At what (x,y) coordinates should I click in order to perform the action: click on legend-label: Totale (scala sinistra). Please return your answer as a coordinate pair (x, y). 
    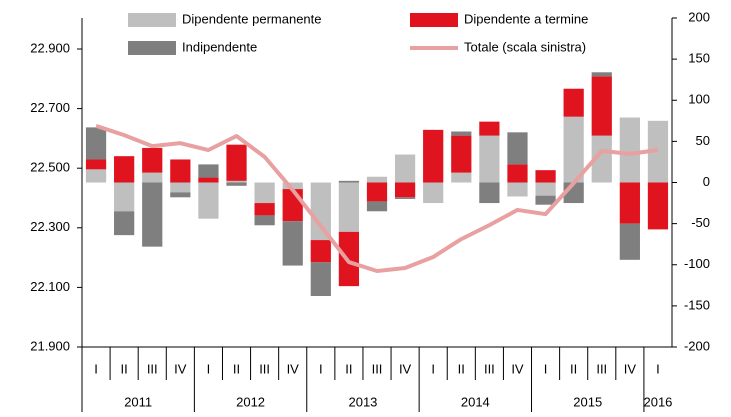
    Looking at the image, I should click on (525, 46).